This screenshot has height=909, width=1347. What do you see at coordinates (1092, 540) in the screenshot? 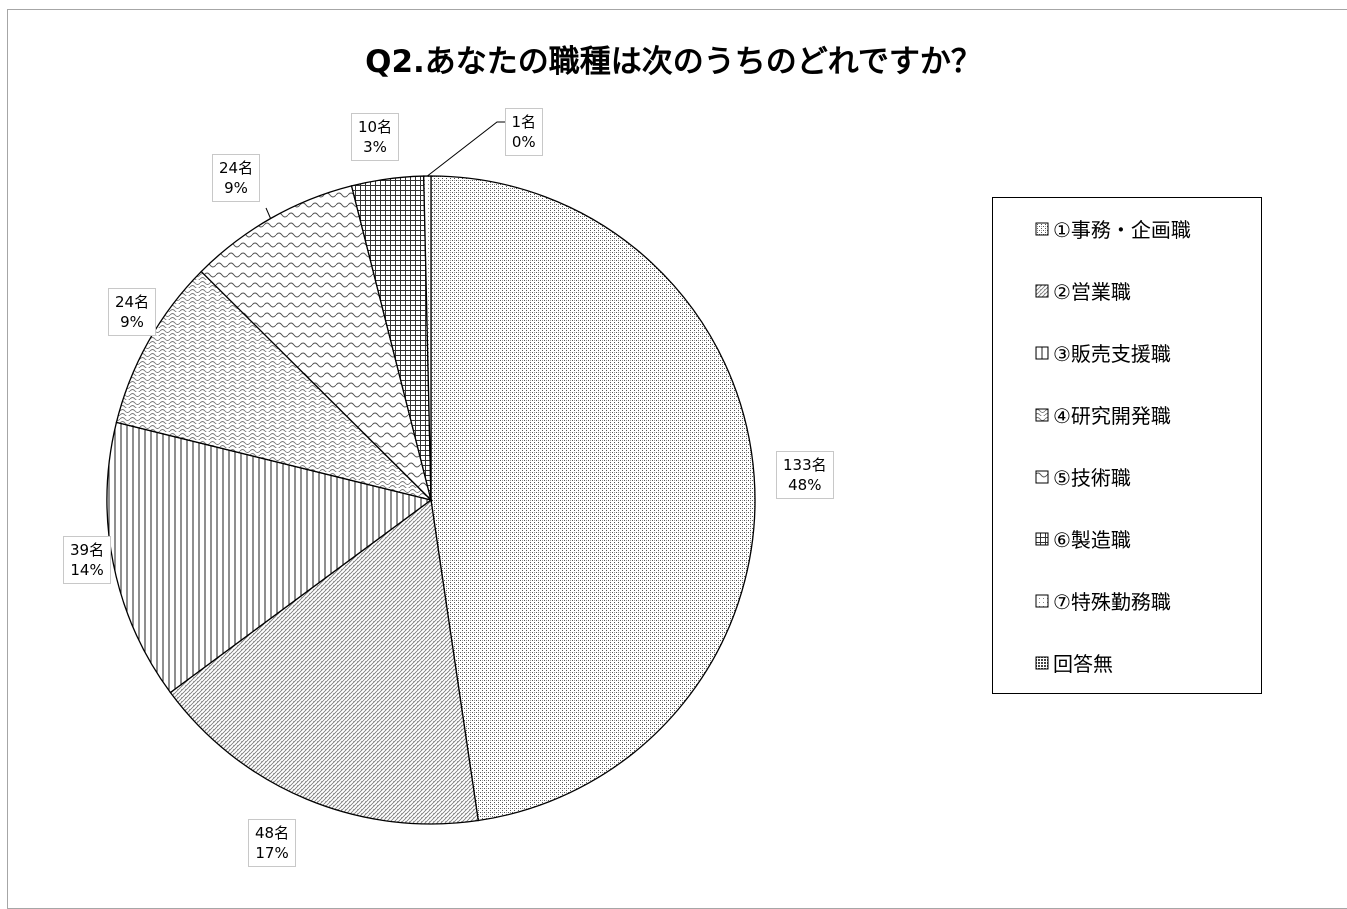
I see `legend-label: ⑥製造職` at bounding box center [1092, 540].